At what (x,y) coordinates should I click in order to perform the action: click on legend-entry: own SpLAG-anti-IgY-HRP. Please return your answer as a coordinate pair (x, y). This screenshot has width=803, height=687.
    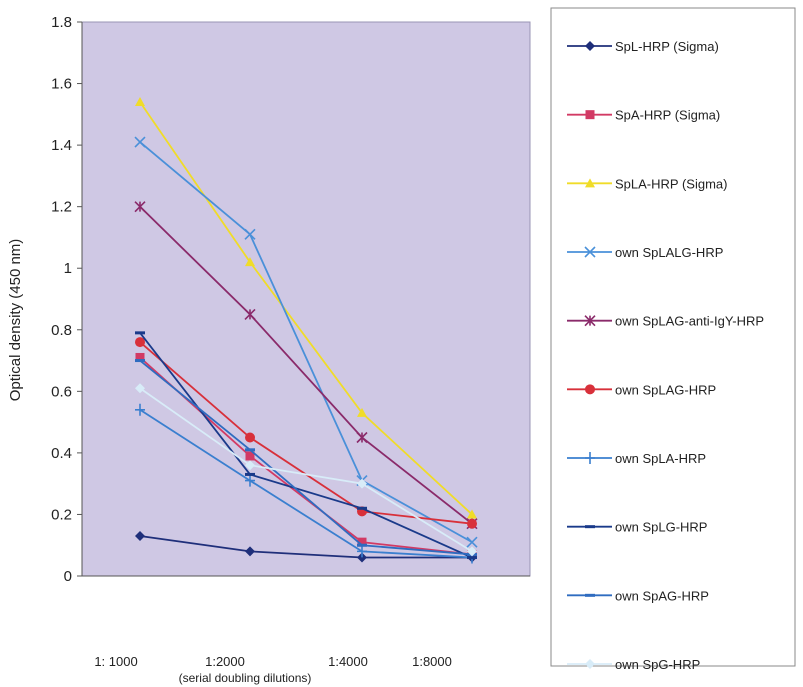
    Looking at the image, I should click on (665, 321).